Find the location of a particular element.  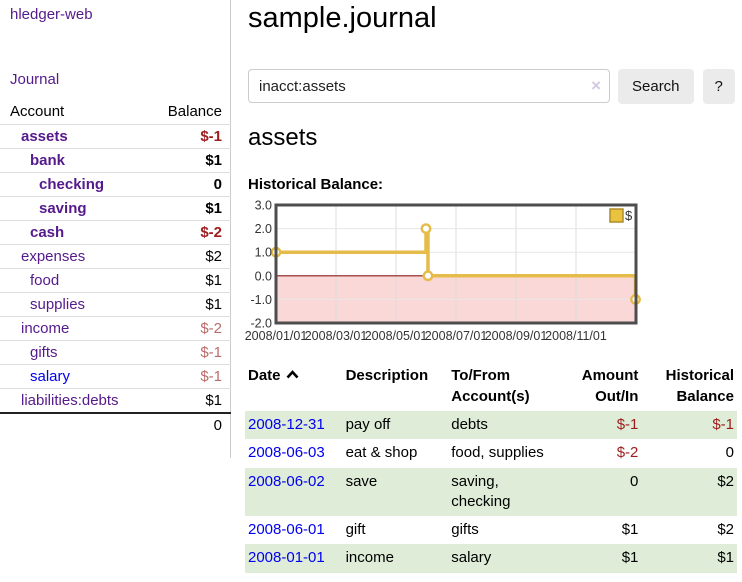

page-title: sample.journal is located at coordinates (342, 18).